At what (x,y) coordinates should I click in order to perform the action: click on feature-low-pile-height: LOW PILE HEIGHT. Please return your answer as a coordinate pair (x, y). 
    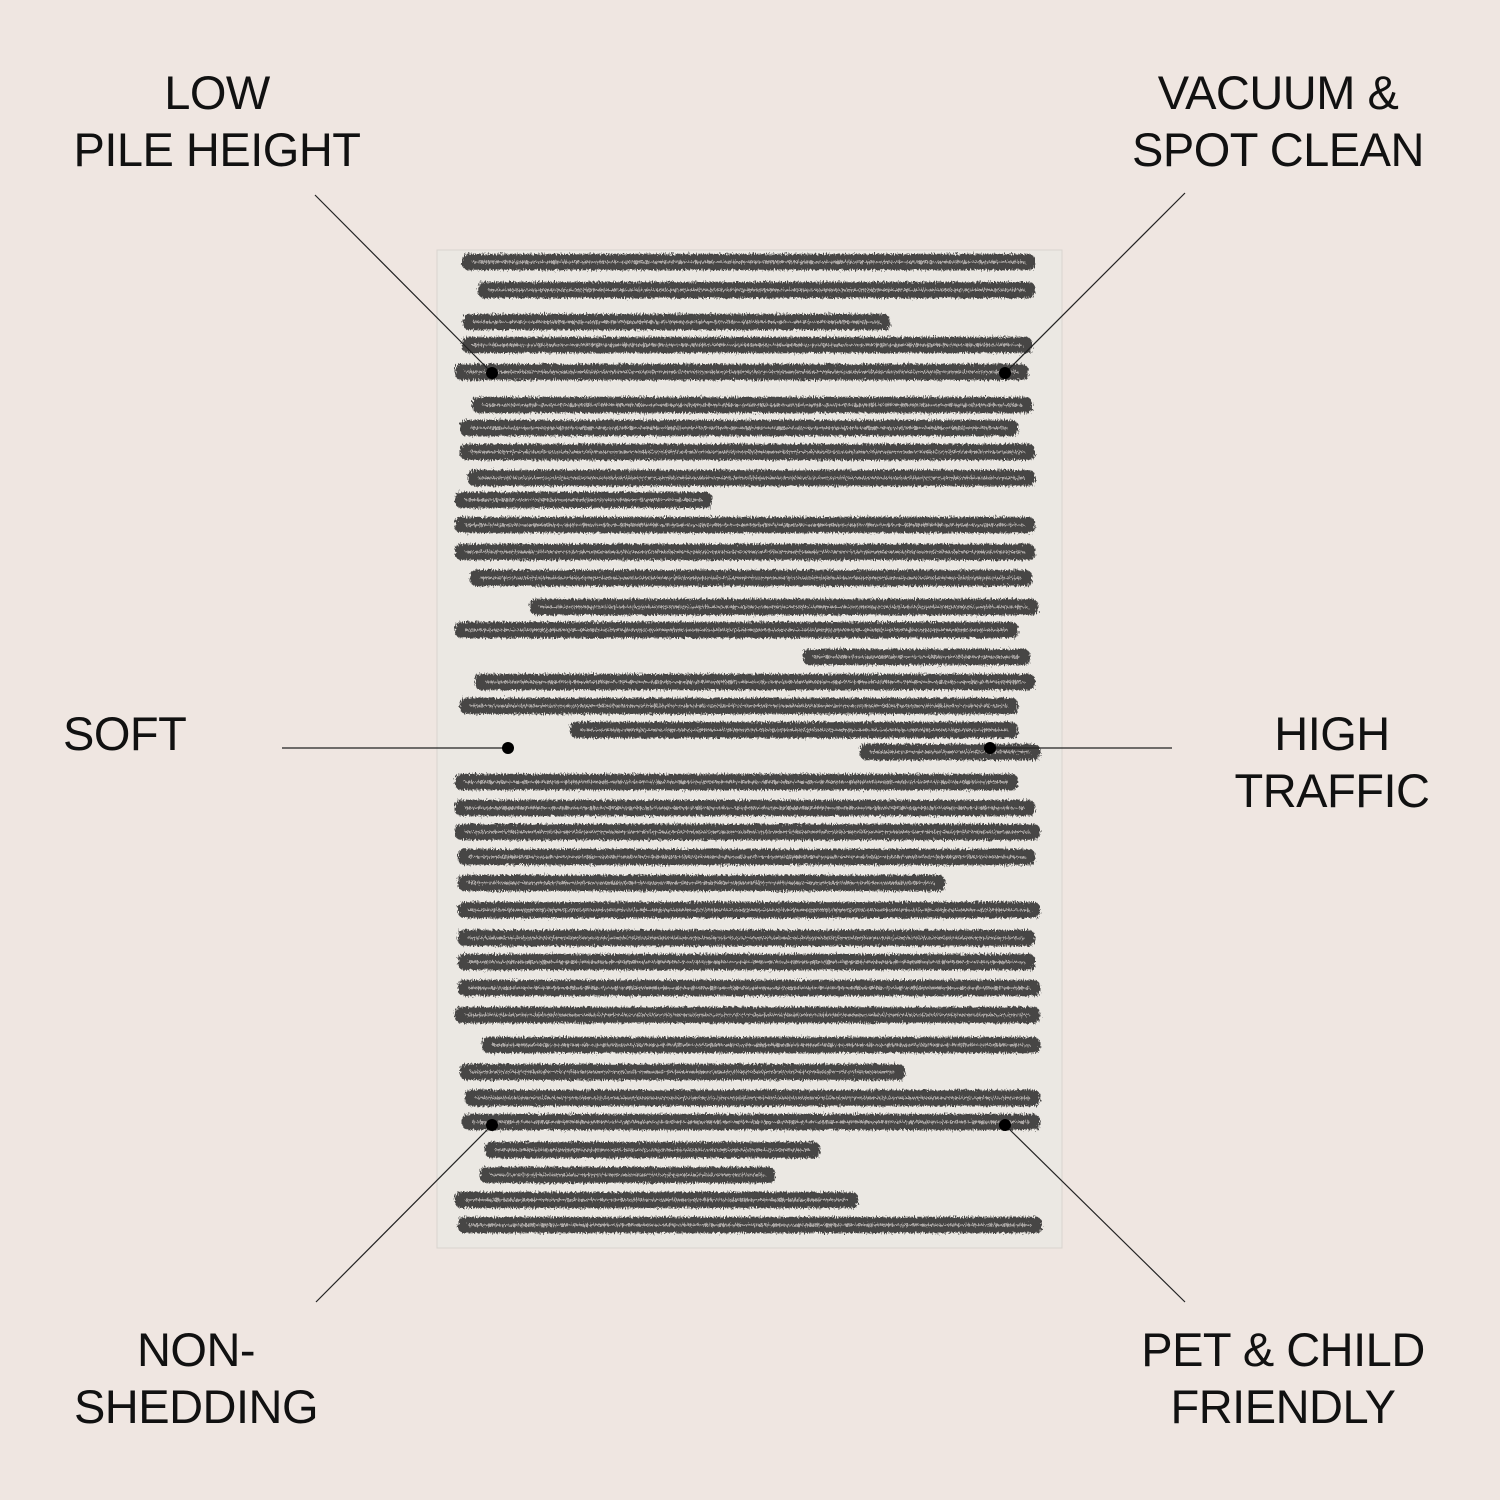
    Looking at the image, I should click on (217, 121).